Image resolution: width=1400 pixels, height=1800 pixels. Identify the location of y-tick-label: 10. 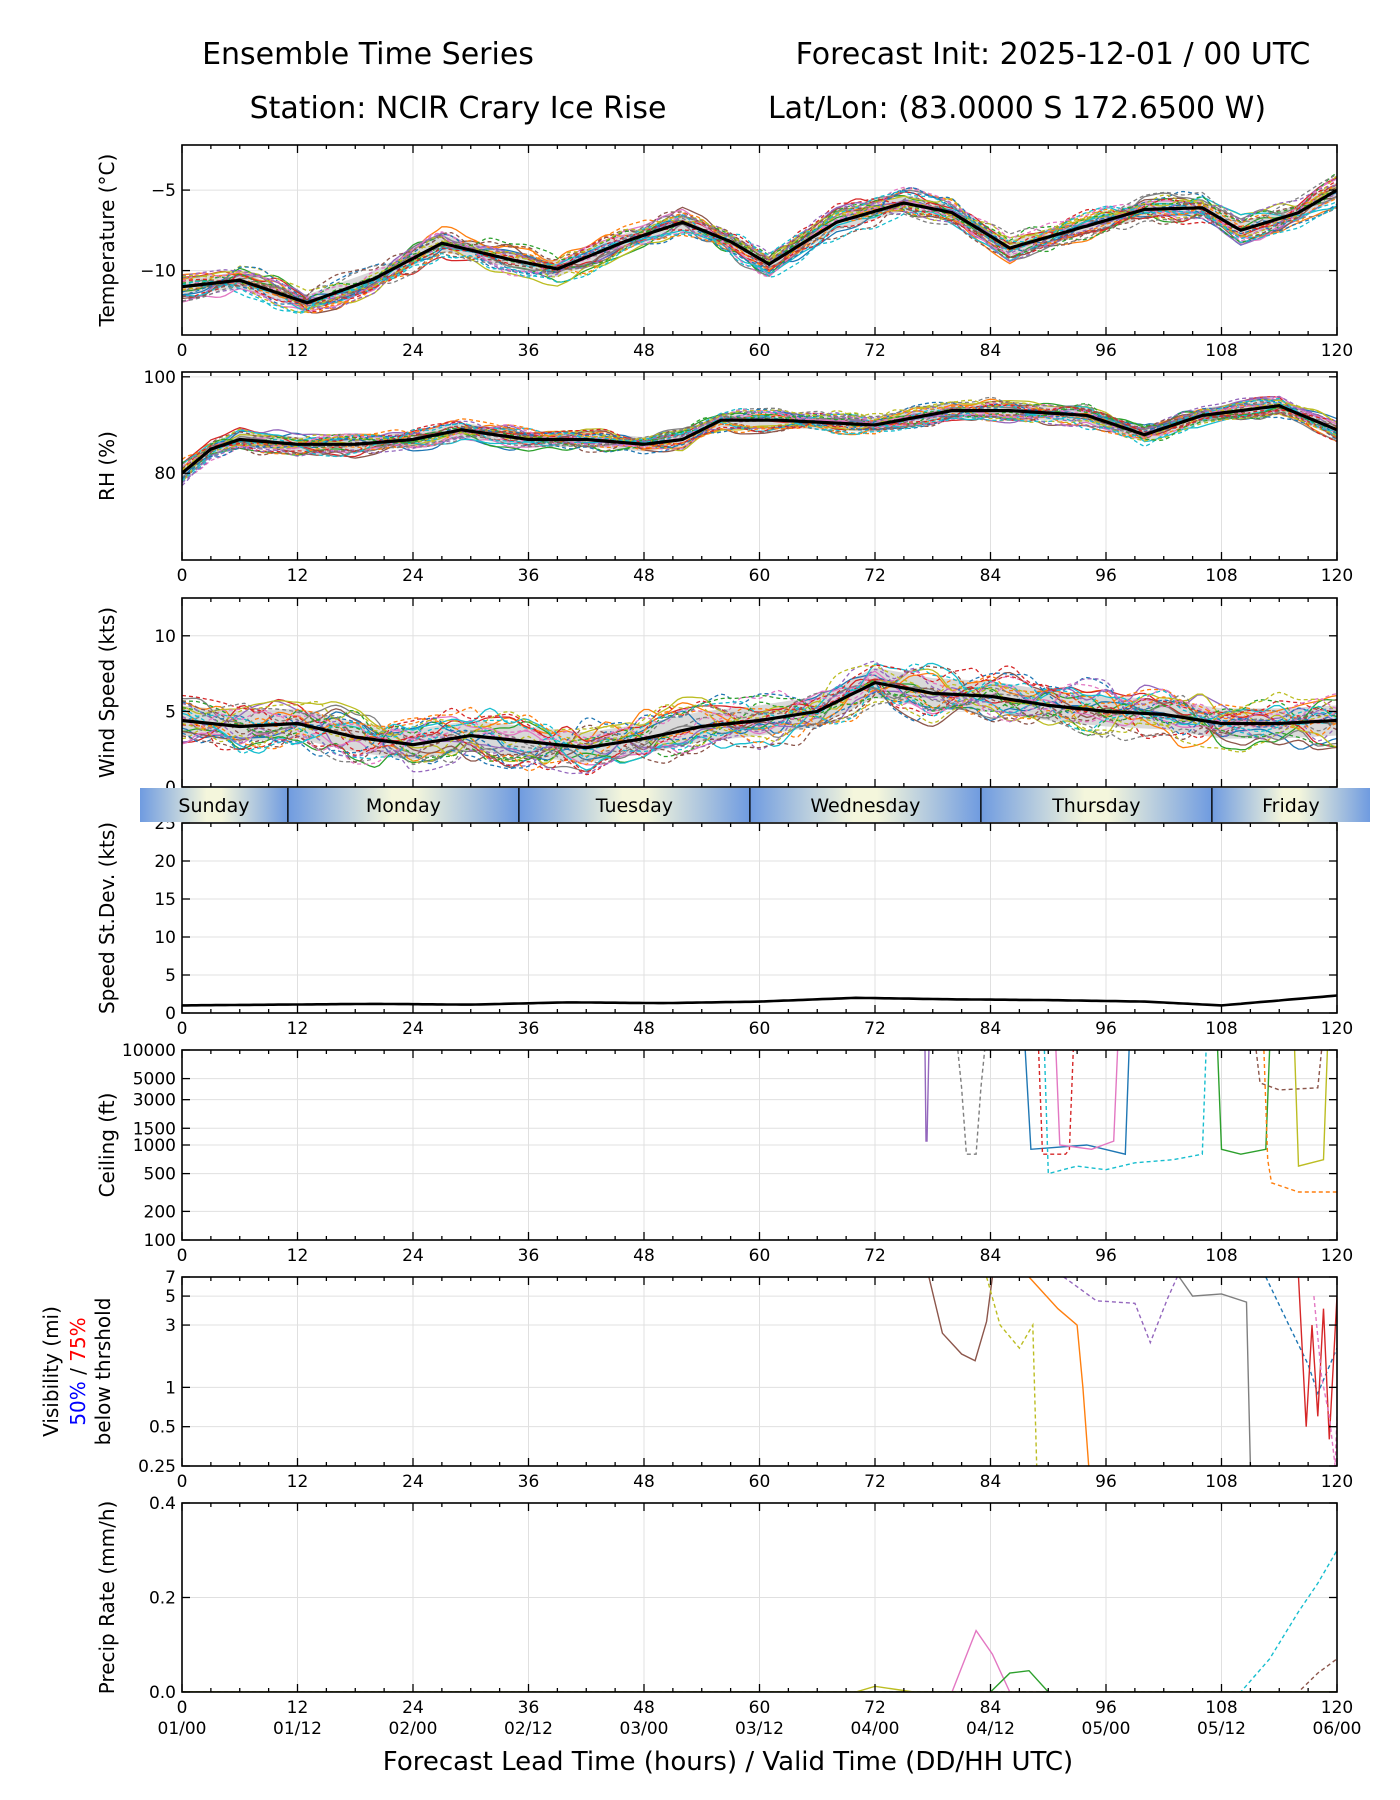
(165, 938).